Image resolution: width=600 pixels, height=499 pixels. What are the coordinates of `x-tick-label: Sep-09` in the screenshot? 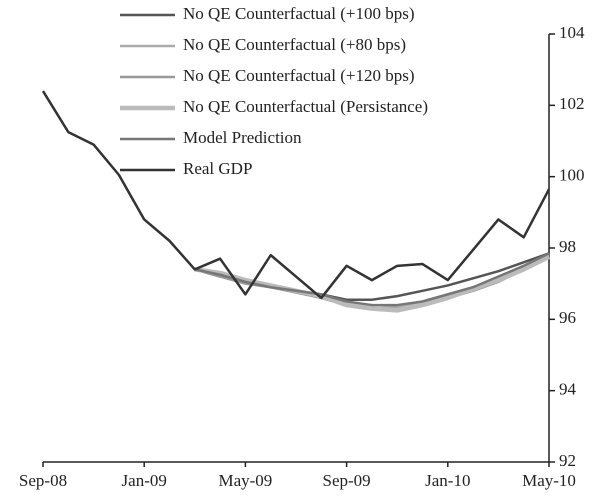 It's located at (347, 480).